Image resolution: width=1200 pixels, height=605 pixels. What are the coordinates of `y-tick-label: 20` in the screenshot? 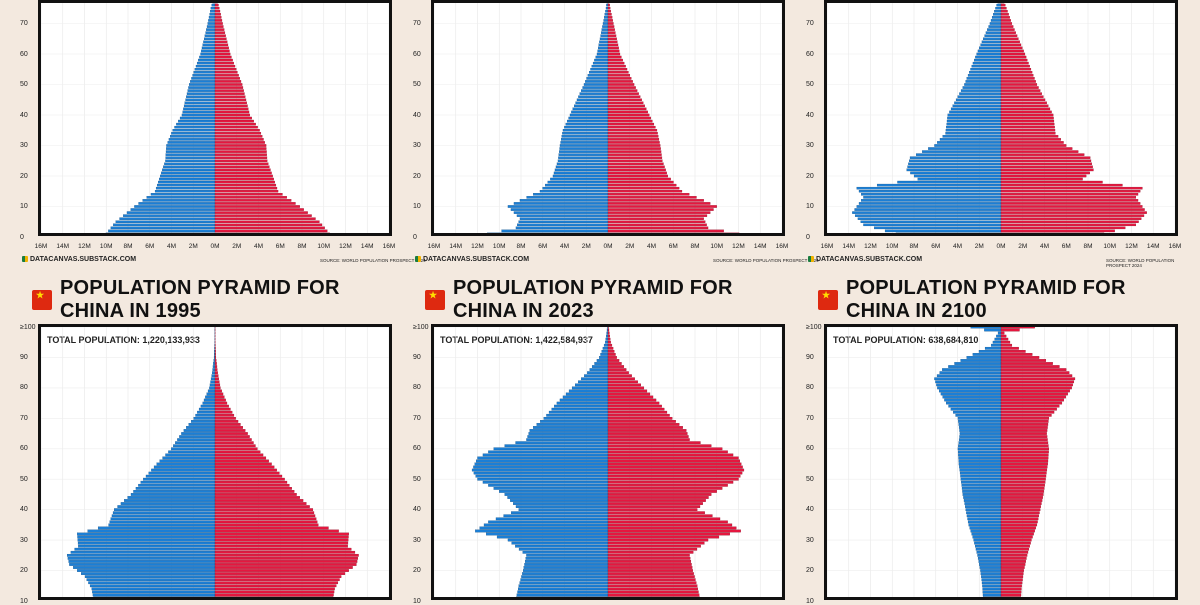 It's located at (810, 570).